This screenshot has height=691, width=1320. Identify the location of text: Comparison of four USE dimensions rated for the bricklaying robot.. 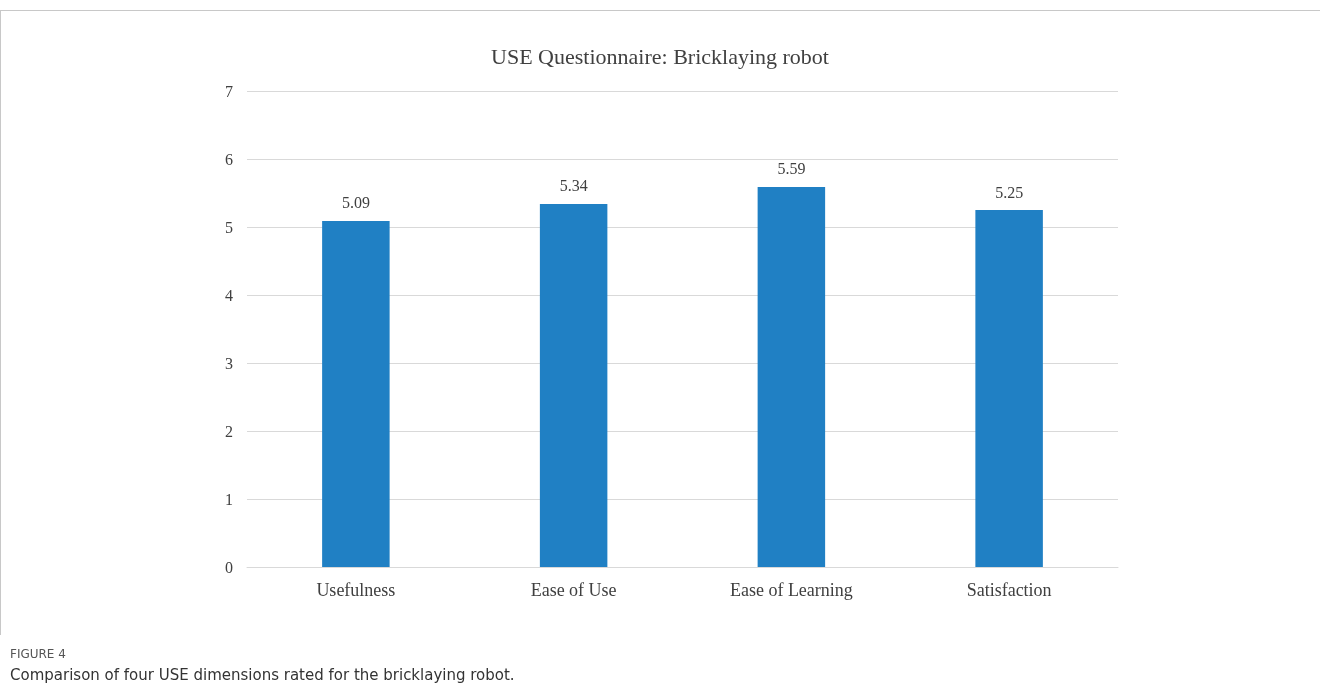
(262, 674).